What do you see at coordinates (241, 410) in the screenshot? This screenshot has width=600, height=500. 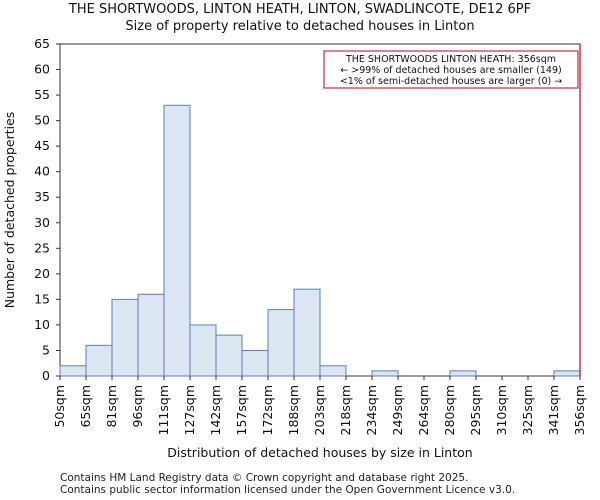 I see `x-tick-label-157sqm: 157sqm` at bounding box center [241, 410].